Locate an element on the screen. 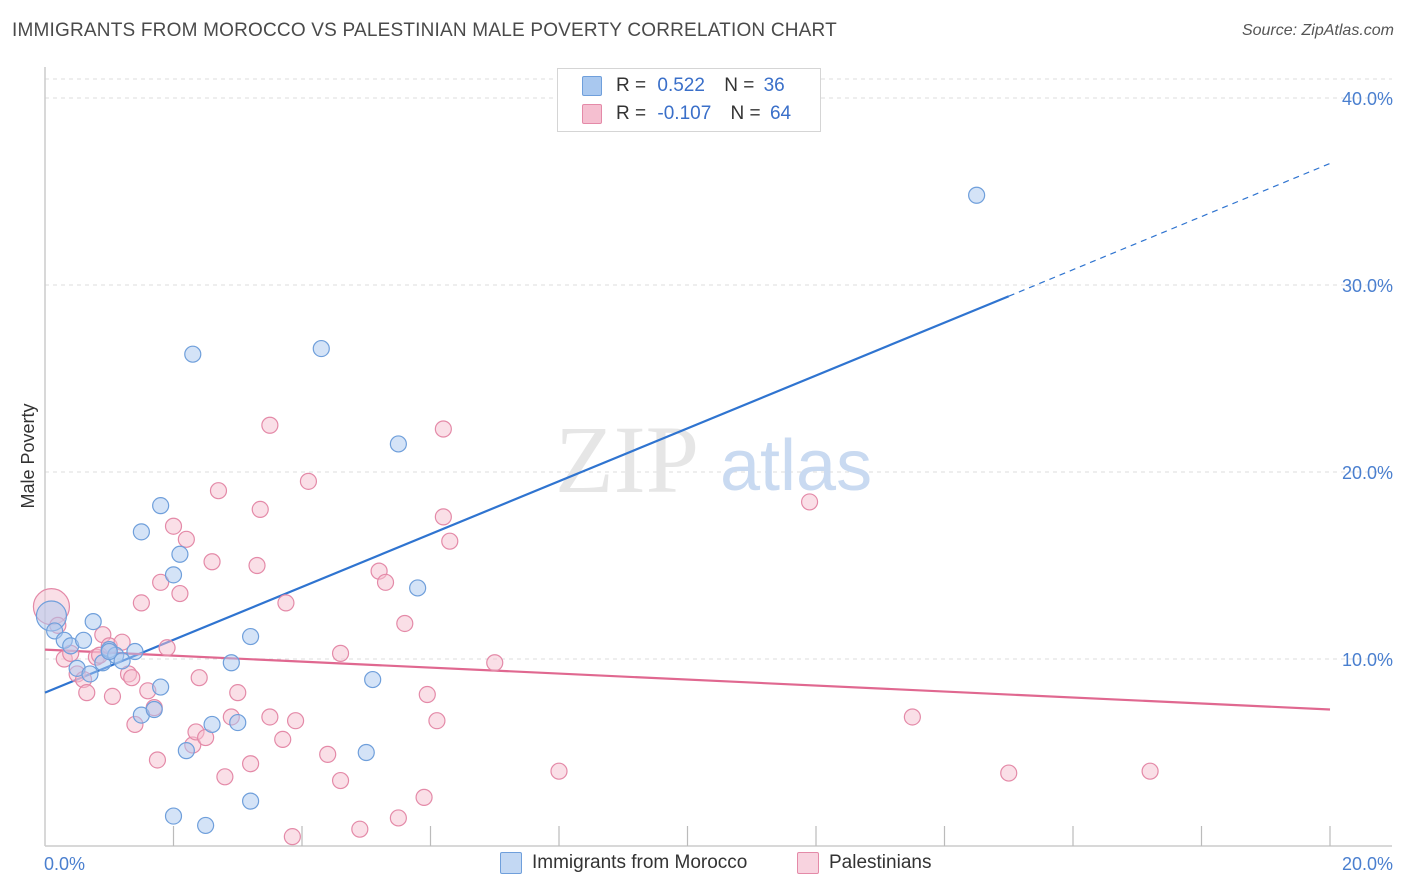 This screenshot has width=1406, height=892. legend-item-palestinians: Palestinians is located at coordinates (864, 863).